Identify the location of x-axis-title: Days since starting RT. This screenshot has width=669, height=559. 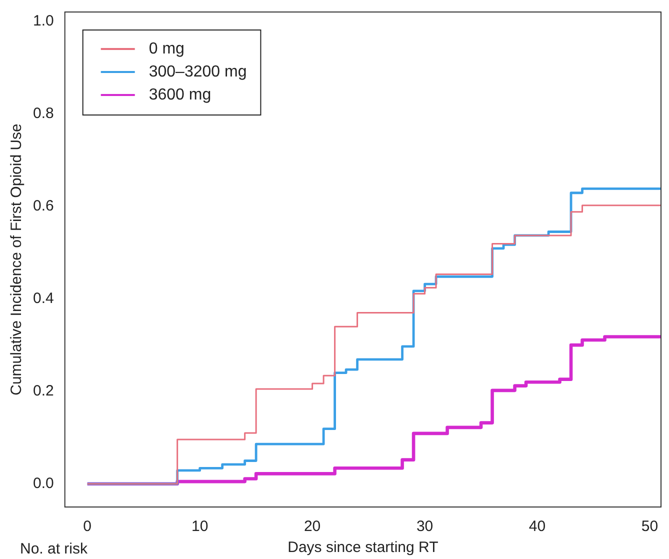
(363, 547).